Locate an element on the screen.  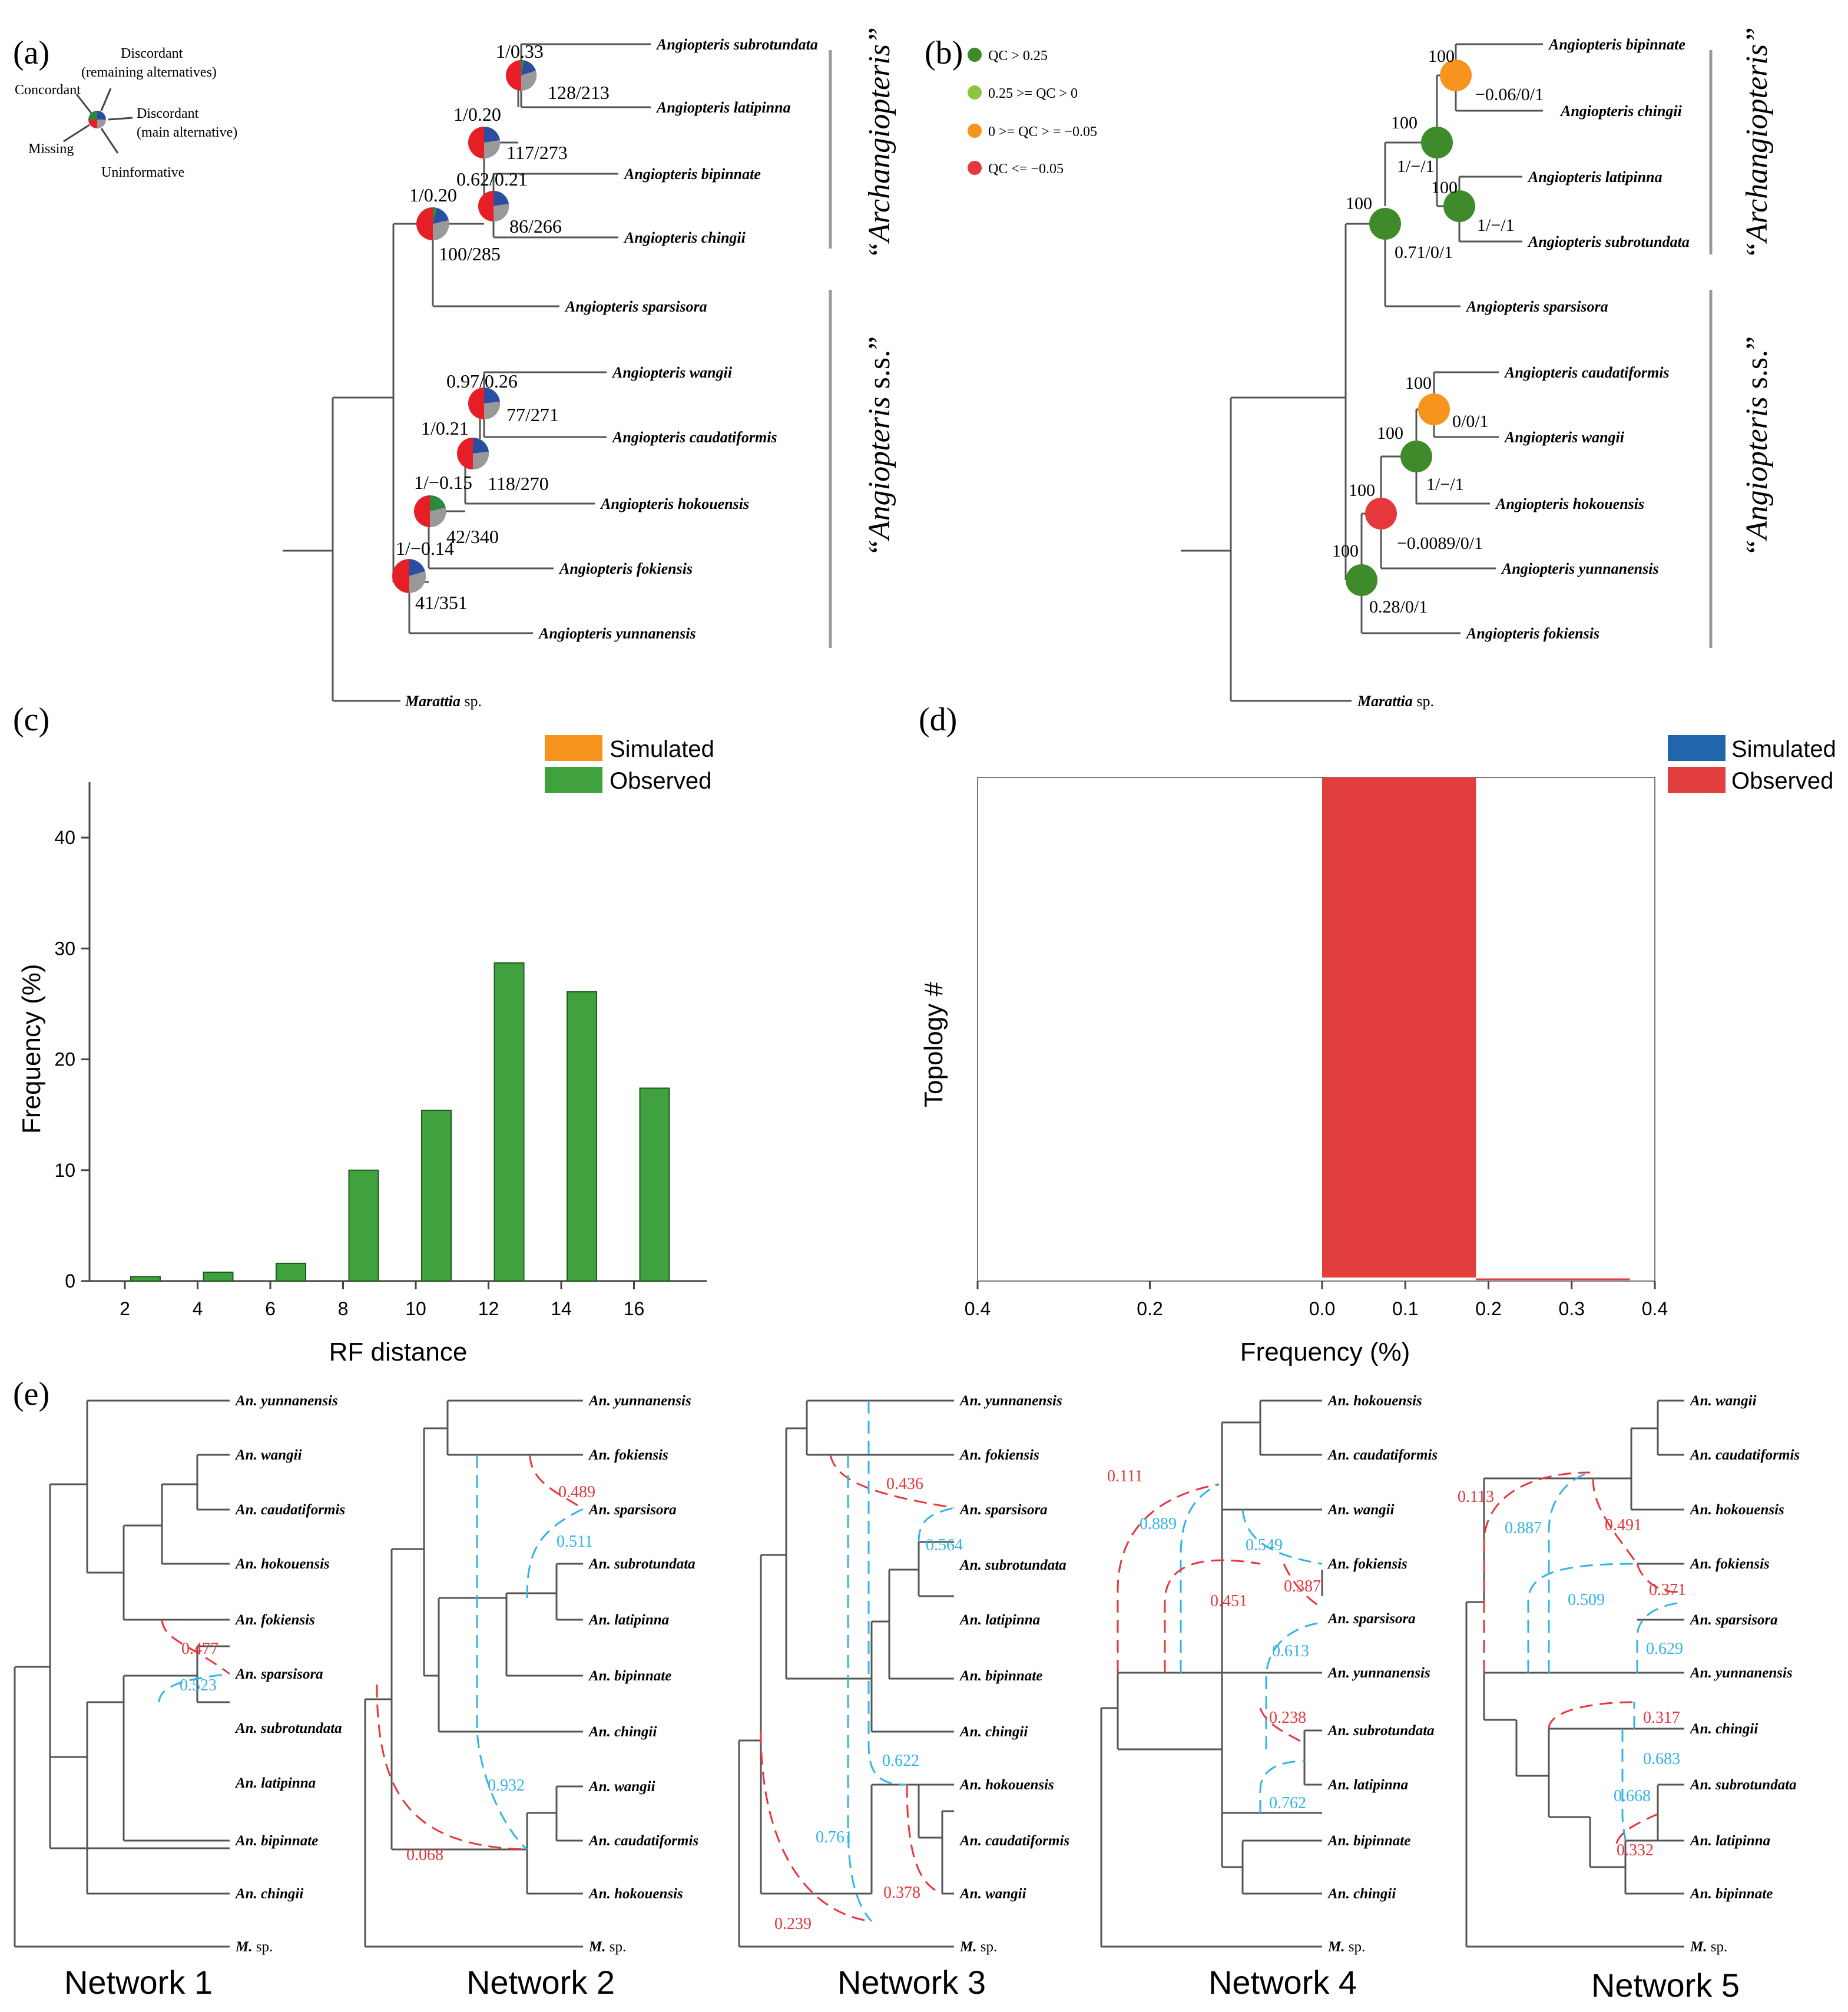
n3-taxon-9: An. caudatiformis is located at coordinates (1014, 1841).